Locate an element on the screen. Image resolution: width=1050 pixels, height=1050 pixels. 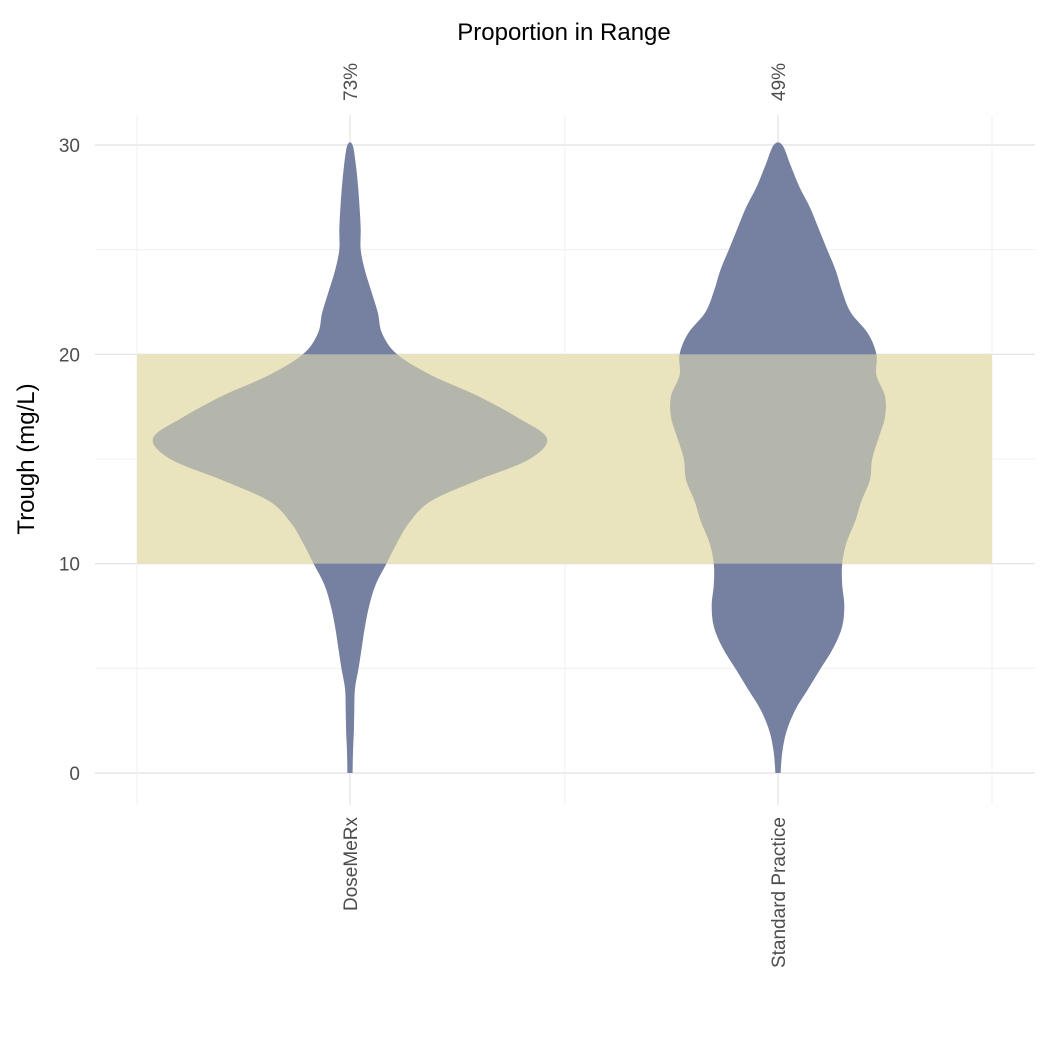
x-tick-label: DoseMeRx is located at coordinates (351, 864).